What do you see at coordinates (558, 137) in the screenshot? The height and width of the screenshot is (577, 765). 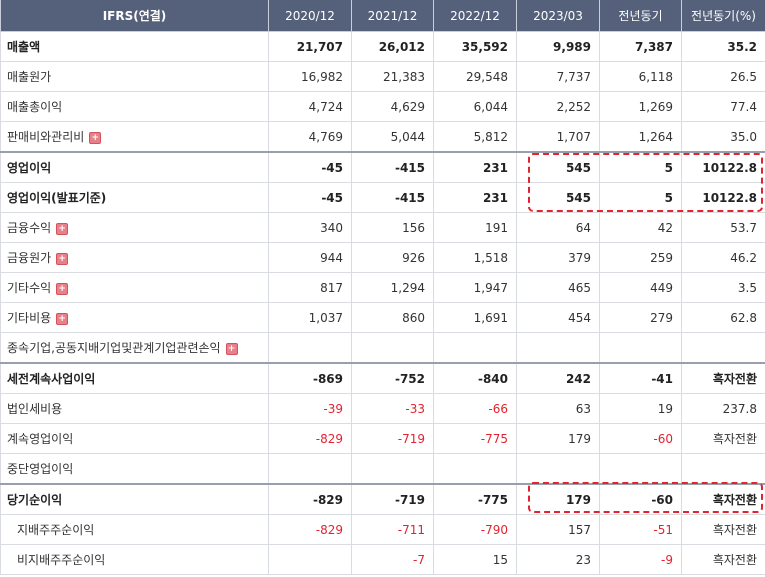 I see `cell: 1,707` at bounding box center [558, 137].